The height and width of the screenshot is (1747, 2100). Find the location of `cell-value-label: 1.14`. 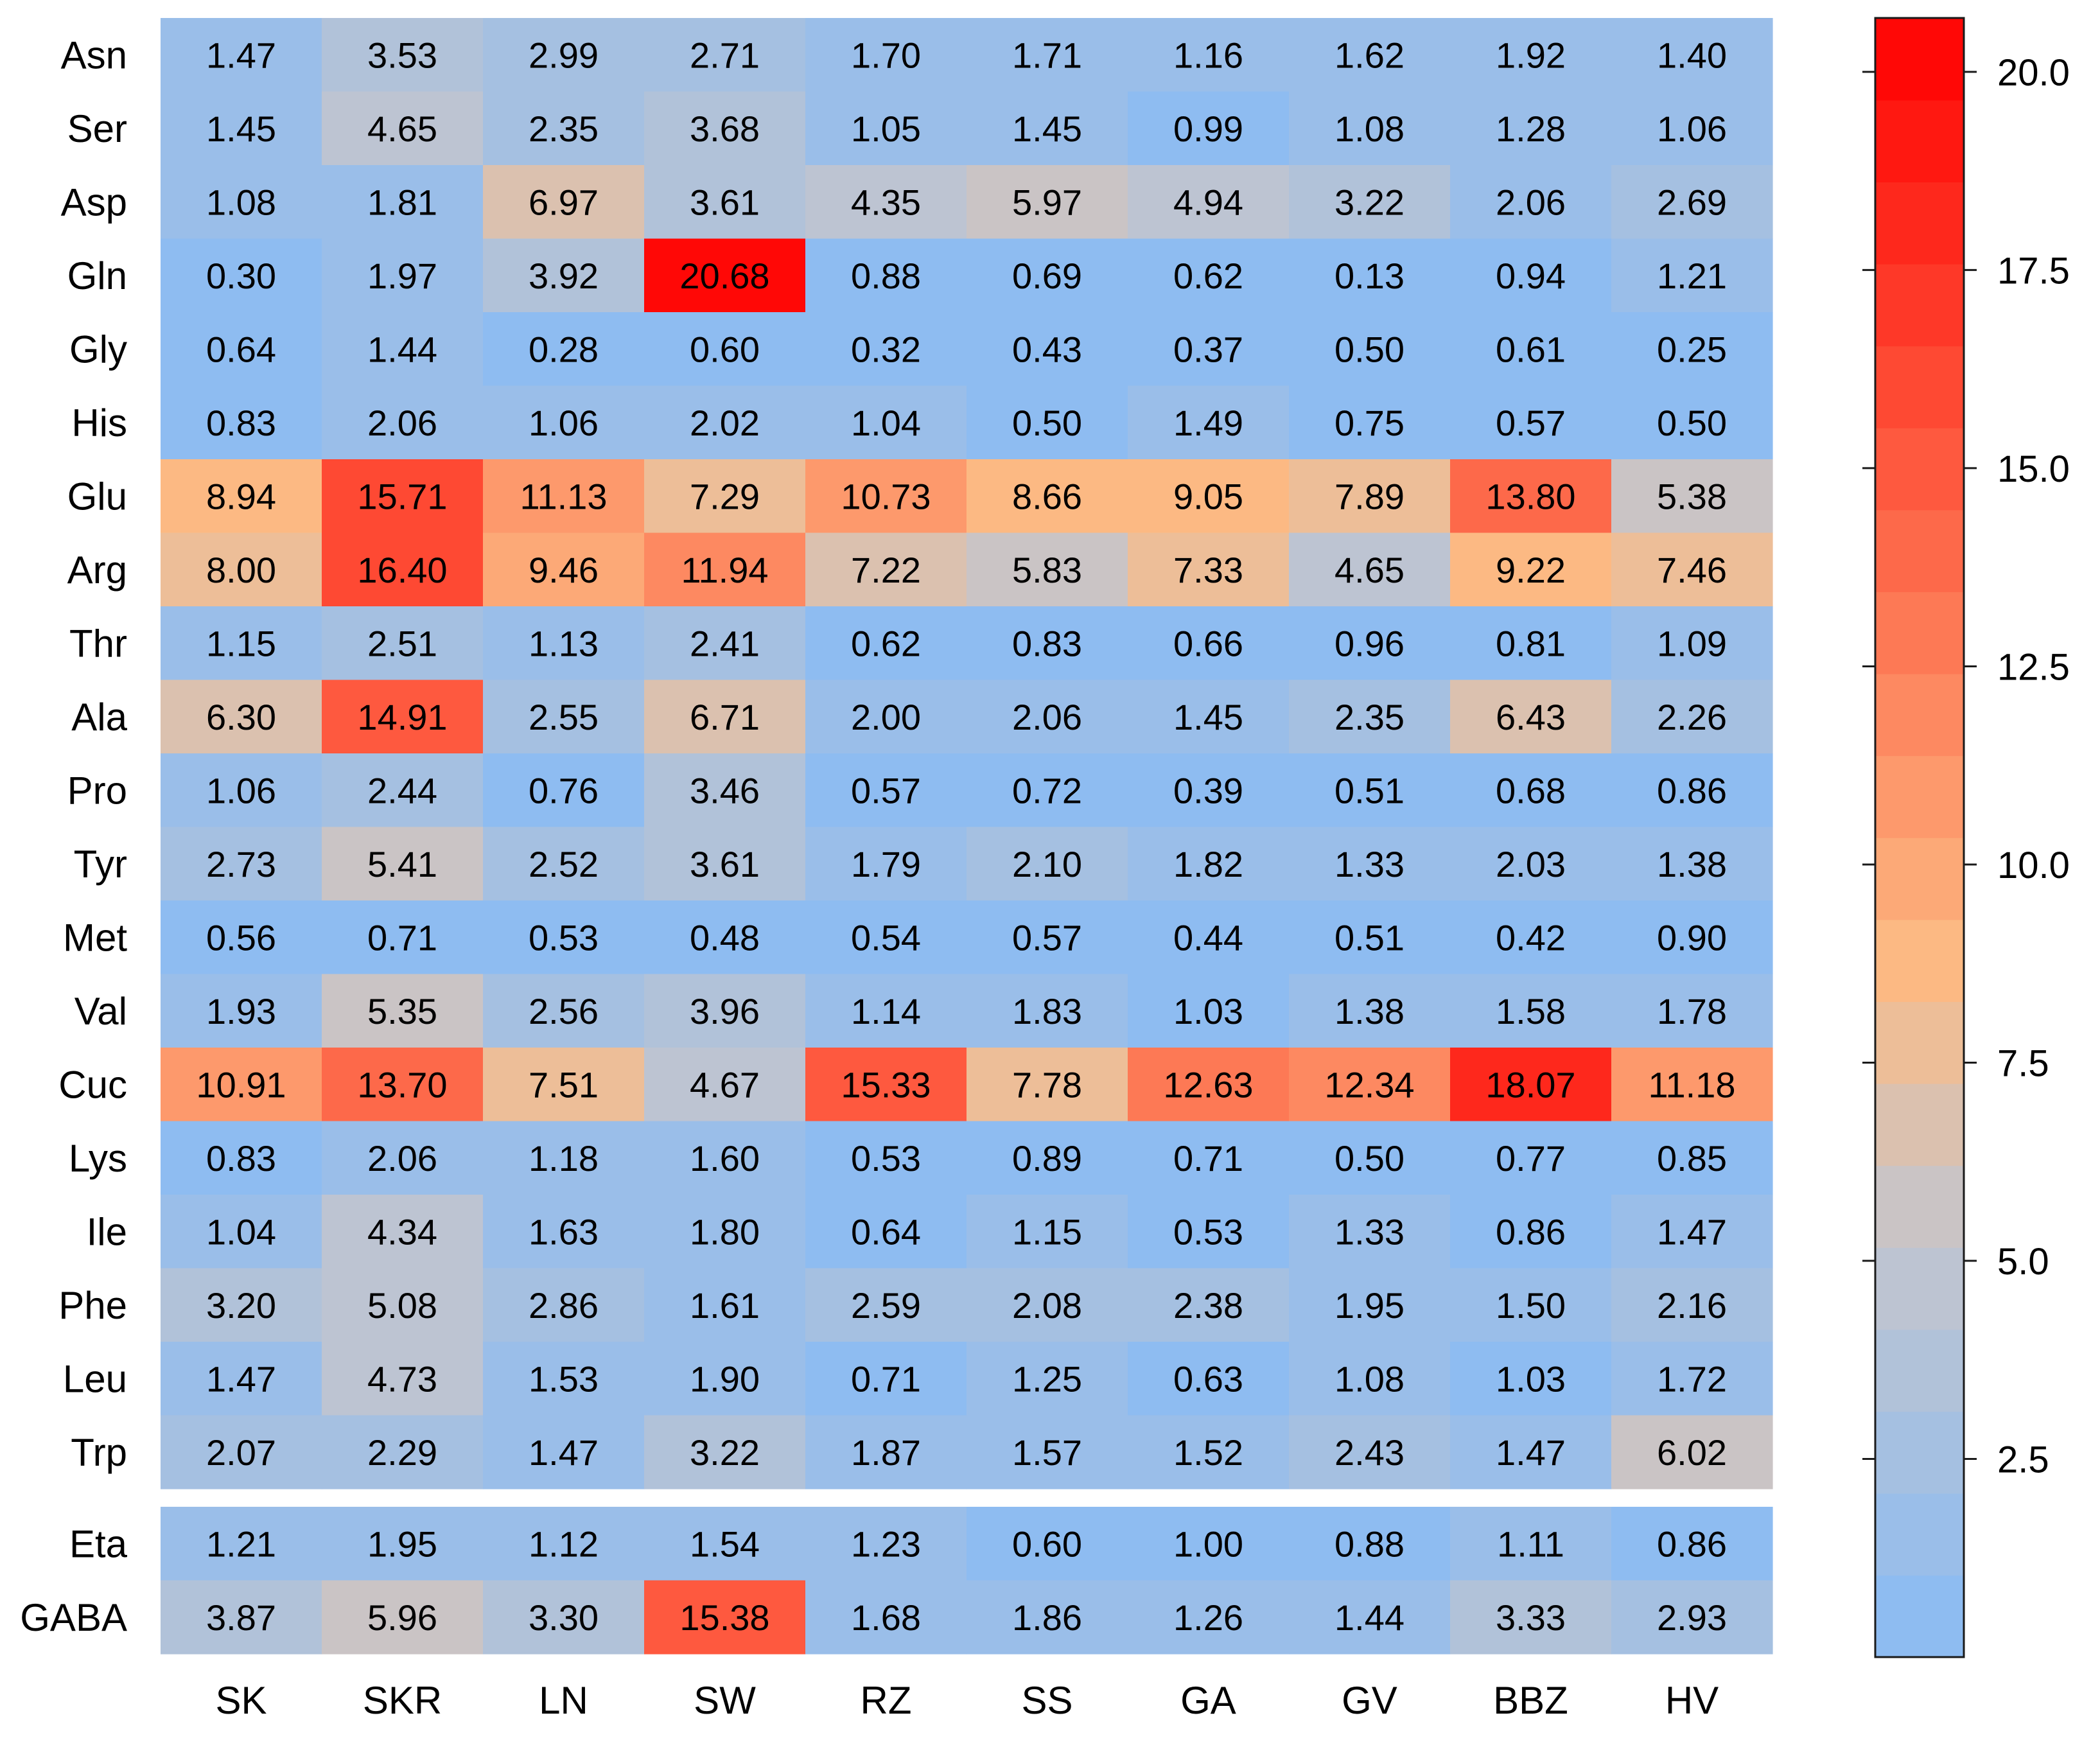

cell-value-label: 1.14 is located at coordinates (886, 1011).